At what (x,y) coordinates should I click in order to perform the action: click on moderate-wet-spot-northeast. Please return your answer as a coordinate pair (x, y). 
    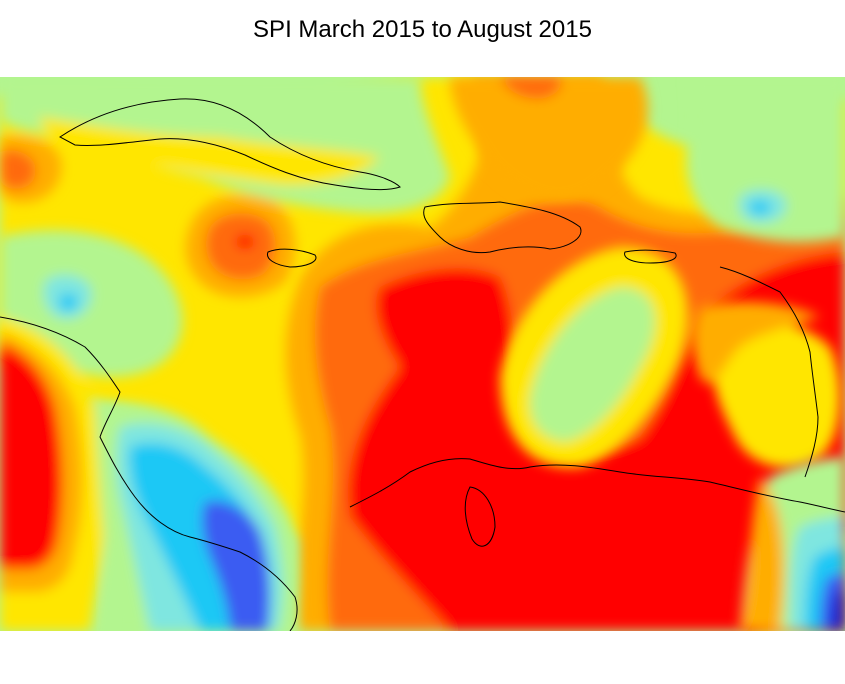
    Looking at the image, I should click on (760, 207).